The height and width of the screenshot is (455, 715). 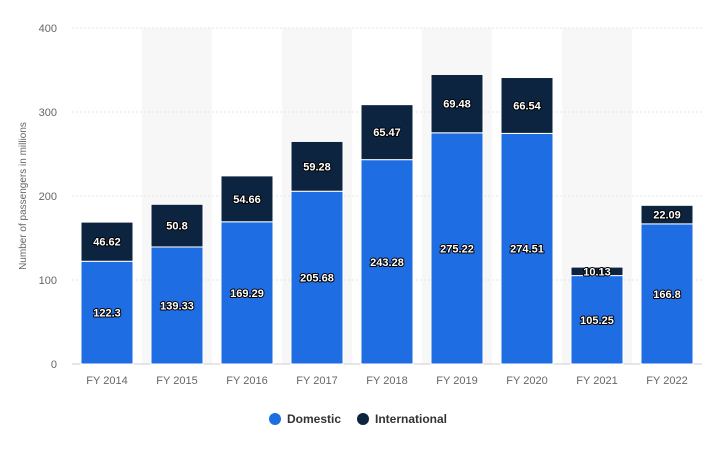 What do you see at coordinates (246, 381) in the screenshot?
I see `x-tick-label: FY 2016` at bounding box center [246, 381].